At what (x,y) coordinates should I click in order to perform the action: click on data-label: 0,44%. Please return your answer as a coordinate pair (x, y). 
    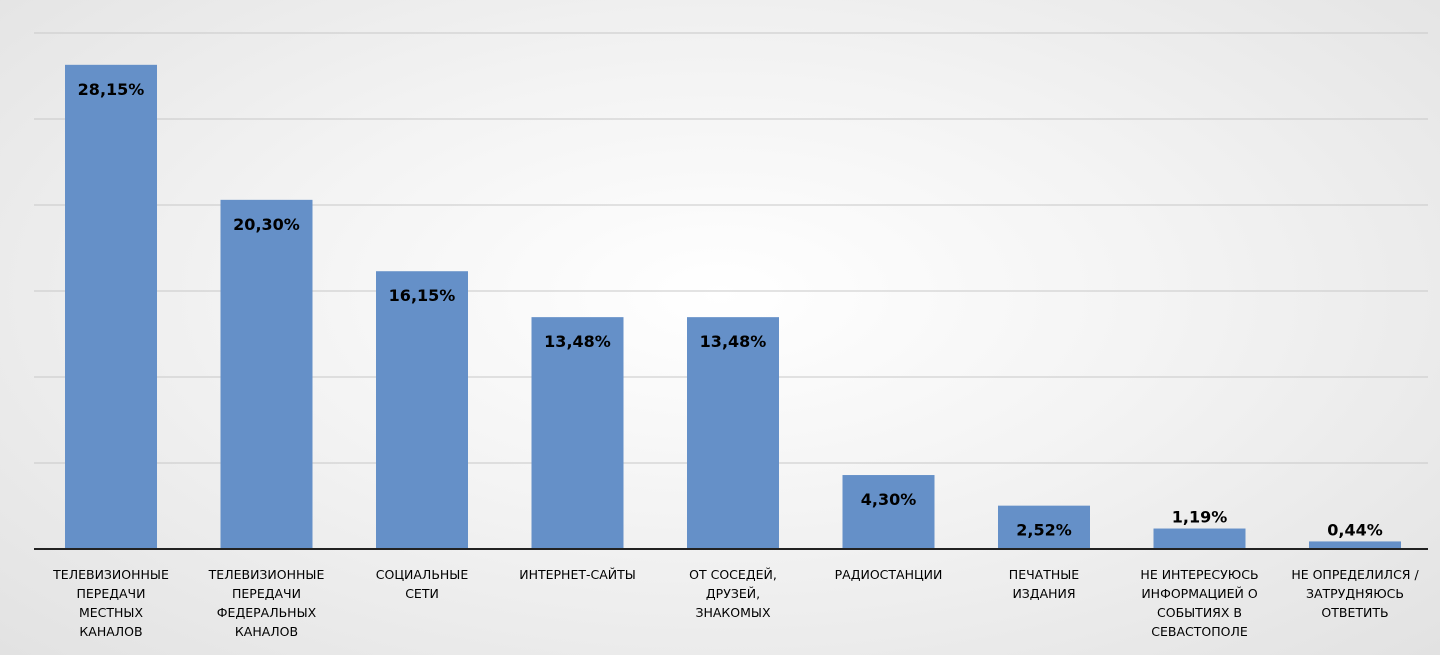
    Looking at the image, I should click on (1355, 529).